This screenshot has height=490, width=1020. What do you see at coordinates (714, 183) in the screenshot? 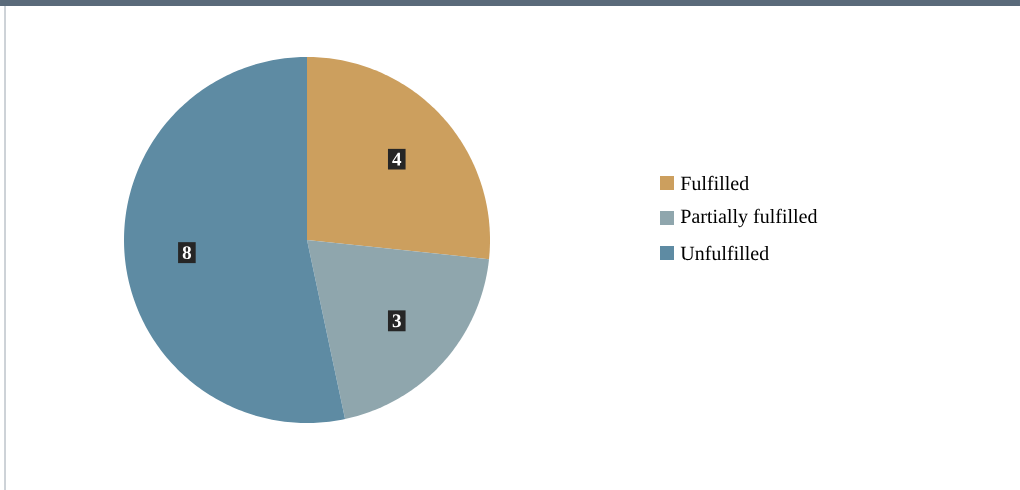
I see `legend-label: Fulfilled` at bounding box center [714, 183].